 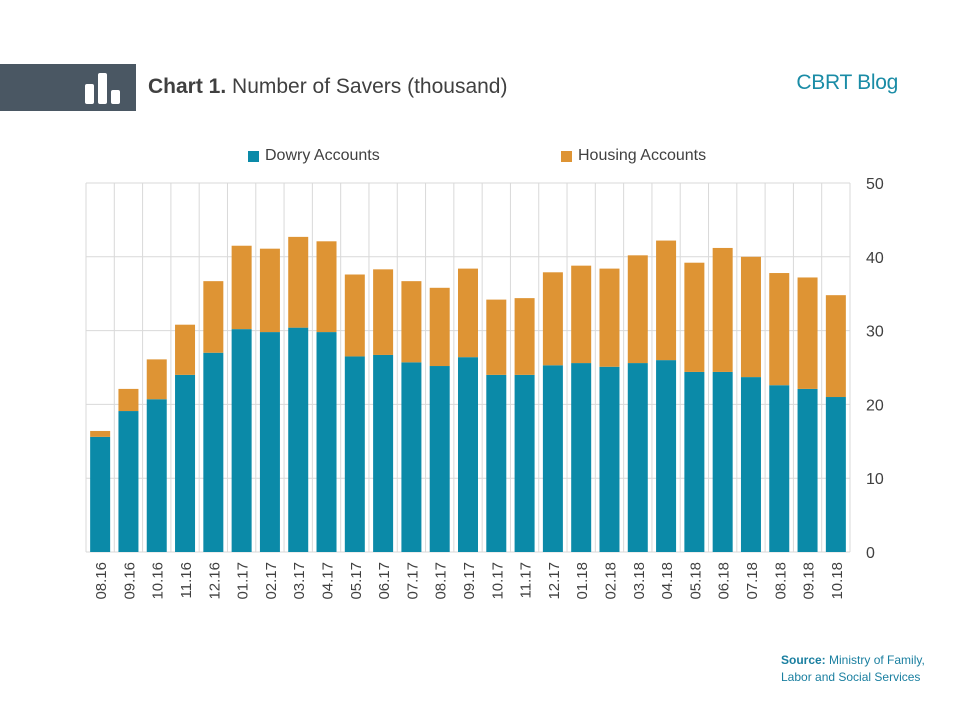 I want to click on x-tick-label: 11.16, so click(x=186, y=580).